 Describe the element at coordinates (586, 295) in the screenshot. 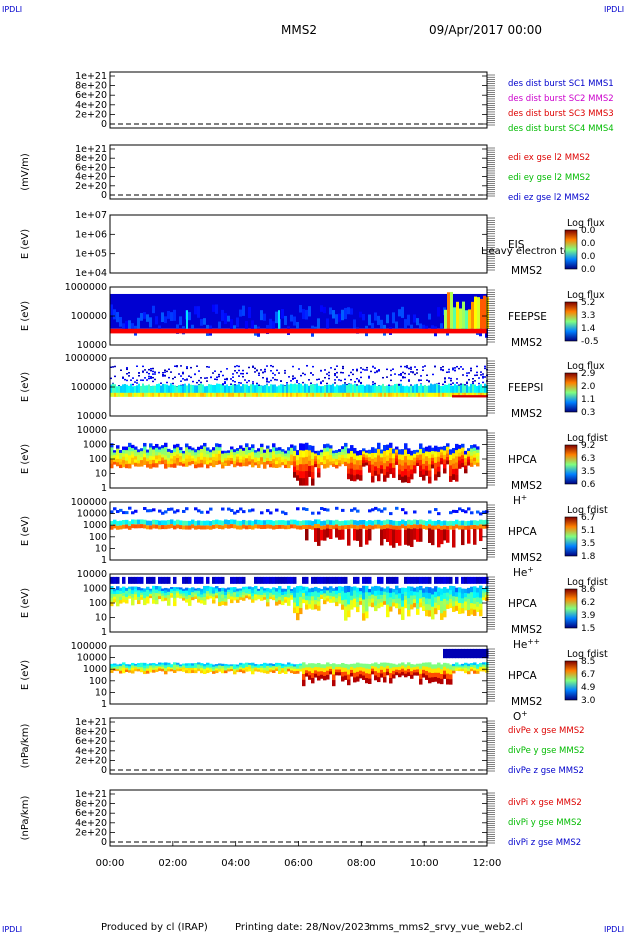

I see `colorbar-title: Log flux` at that location.